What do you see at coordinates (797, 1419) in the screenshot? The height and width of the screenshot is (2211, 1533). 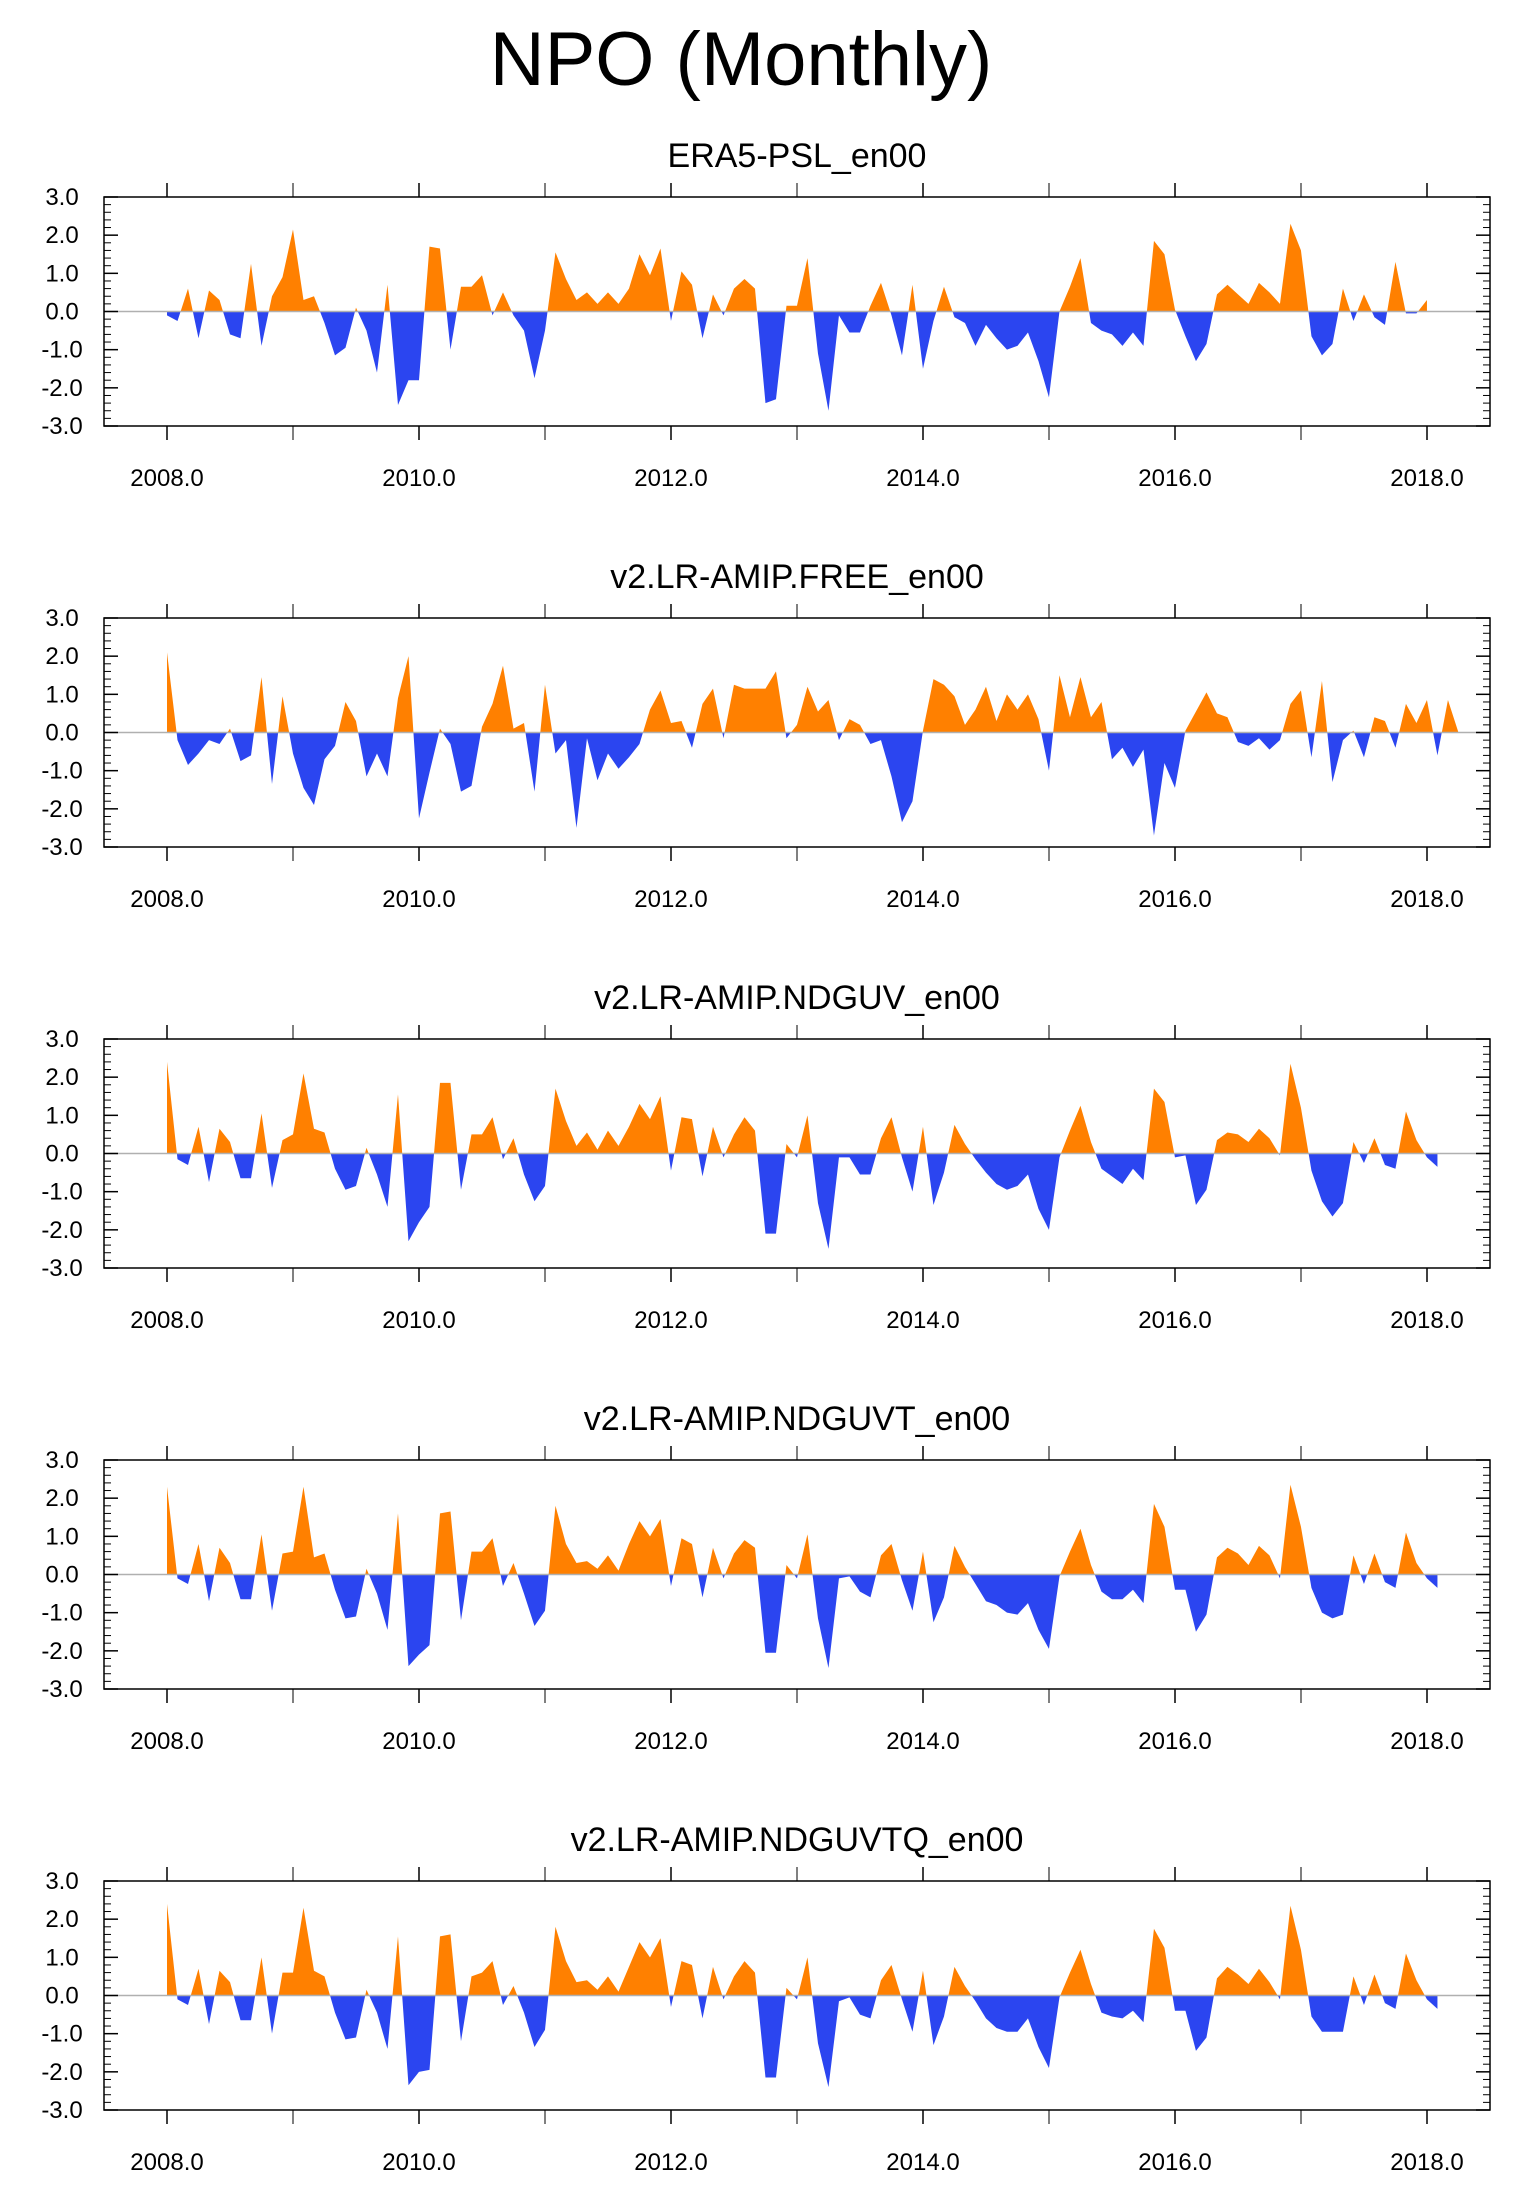 I see `panel-title: v2.LR-AMIP.NDGUVT_en00` at bounding box center [797, 1419].